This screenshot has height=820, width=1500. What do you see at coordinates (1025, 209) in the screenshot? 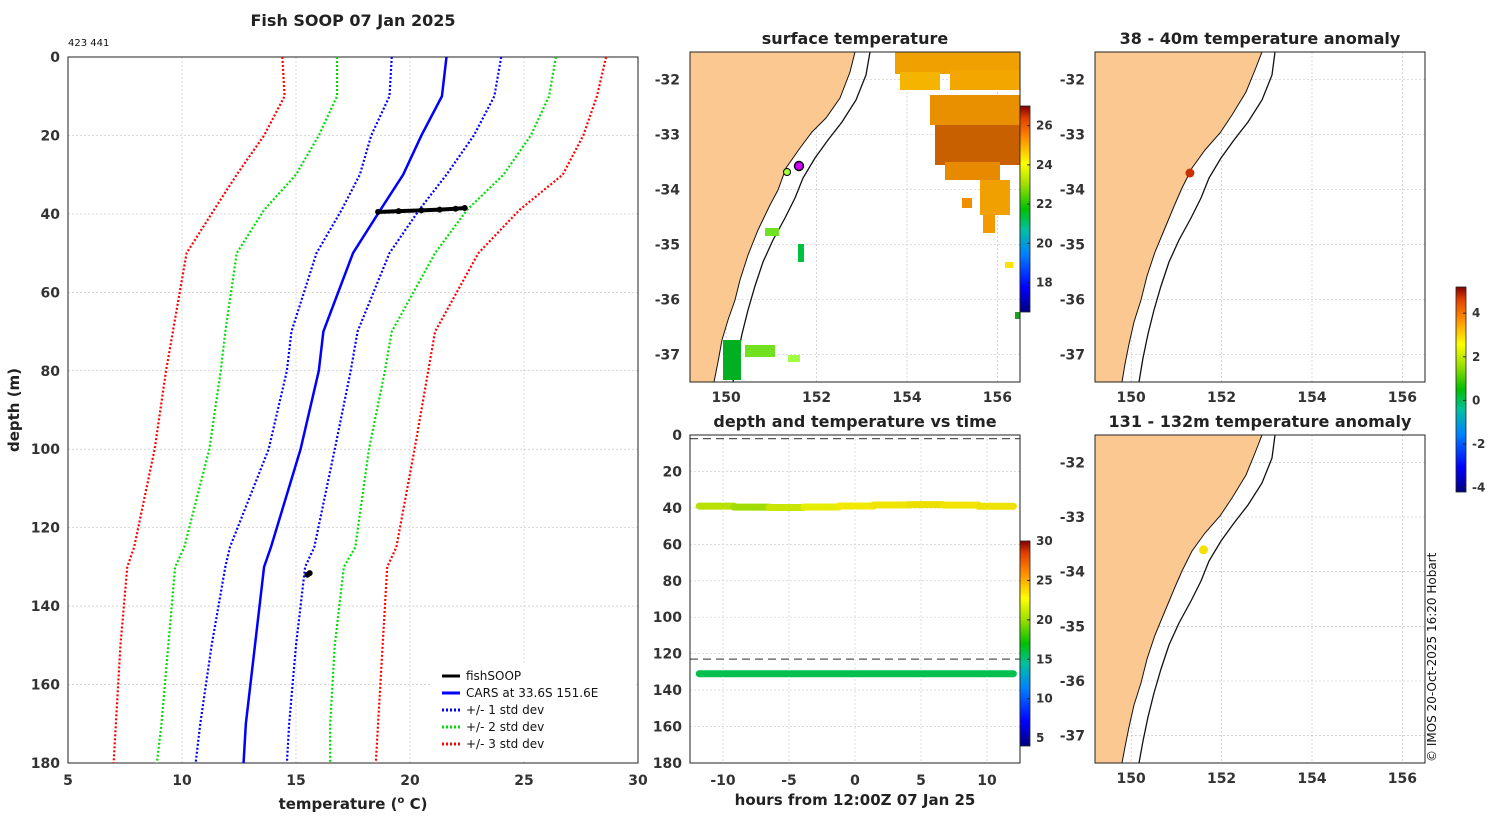
I see `sst-colorbar` at bounding box center [1025, 209].